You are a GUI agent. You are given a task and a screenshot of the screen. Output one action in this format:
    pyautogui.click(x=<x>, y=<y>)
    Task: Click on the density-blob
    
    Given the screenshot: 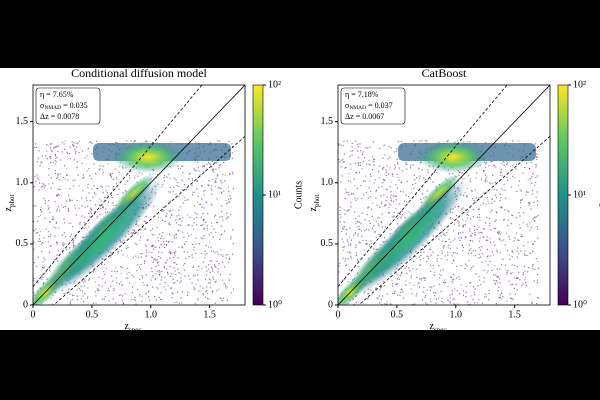 What is the action you would take?
    pyautogui.click(x=103, y=238)
    